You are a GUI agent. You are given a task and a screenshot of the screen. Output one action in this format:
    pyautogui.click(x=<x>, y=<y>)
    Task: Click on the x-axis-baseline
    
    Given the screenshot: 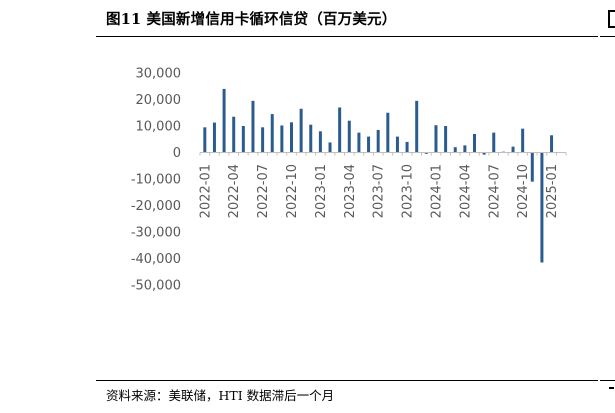 What is the action you would take?
    pyautogui.click(x=383, y=154)
    